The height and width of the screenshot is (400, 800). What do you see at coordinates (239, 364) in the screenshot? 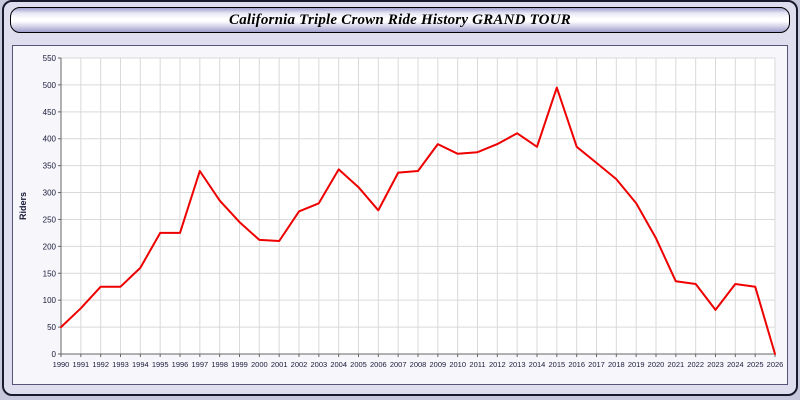
I see `x-tick-label: 1999` at bounding box center [239, 364].